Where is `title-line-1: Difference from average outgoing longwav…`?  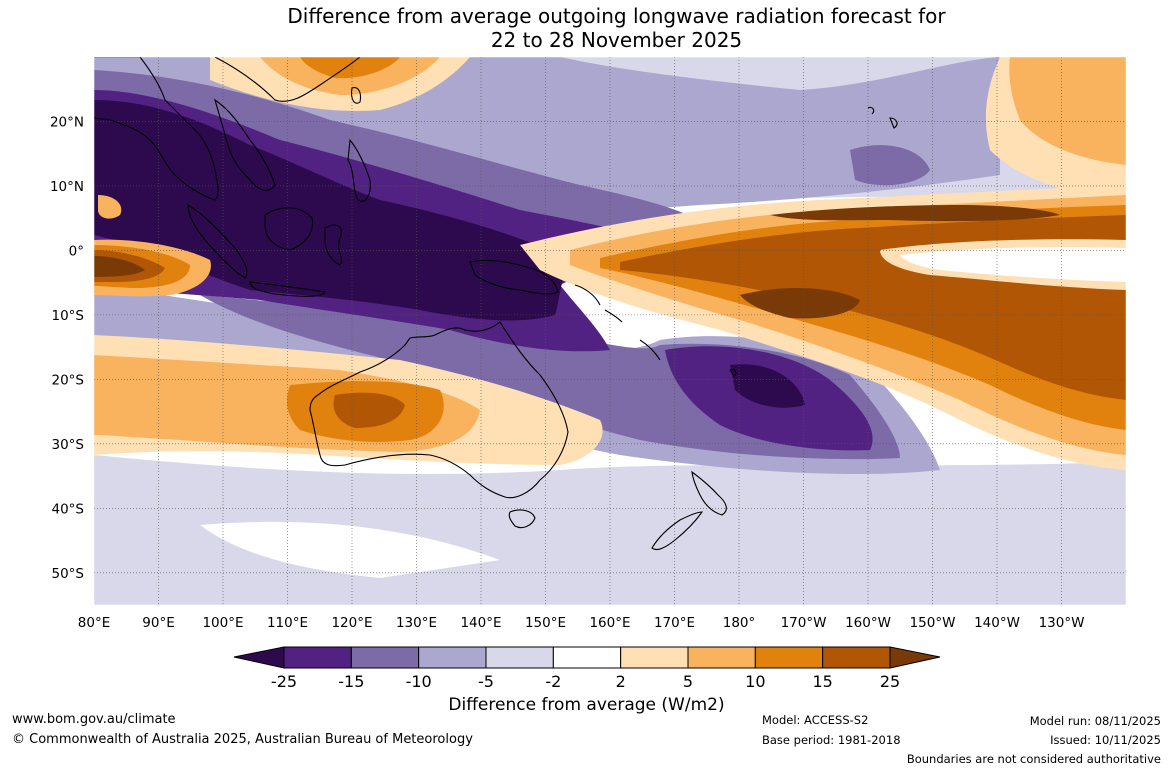
title-line-1: Difference from average outgoing longwav… is located at coordinates (616, 16).